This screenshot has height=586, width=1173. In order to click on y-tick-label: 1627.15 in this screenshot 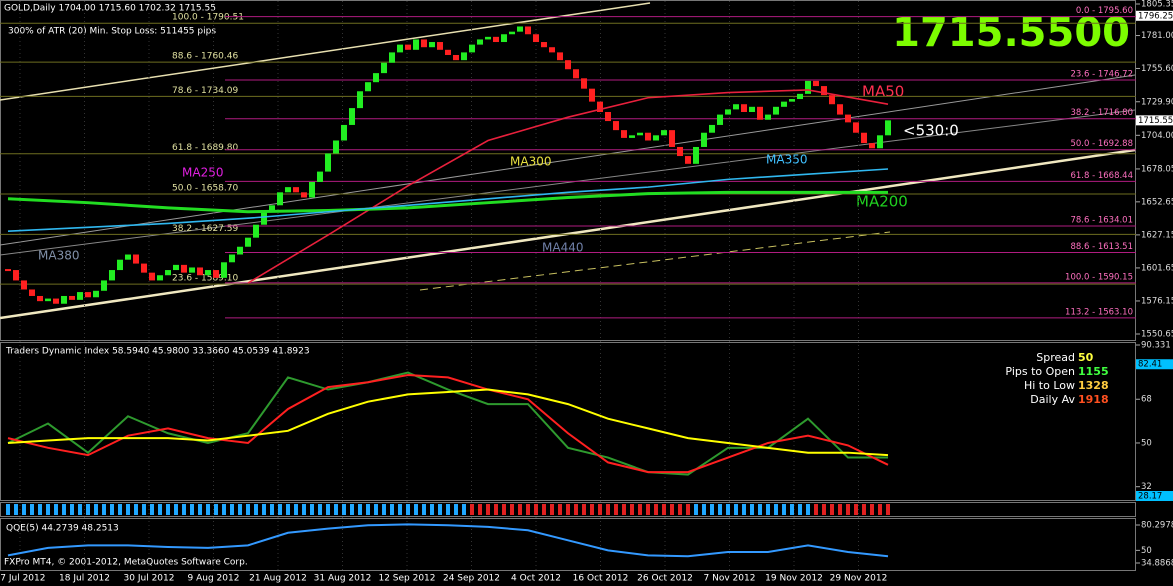, I will do `click(1157, 235)`.